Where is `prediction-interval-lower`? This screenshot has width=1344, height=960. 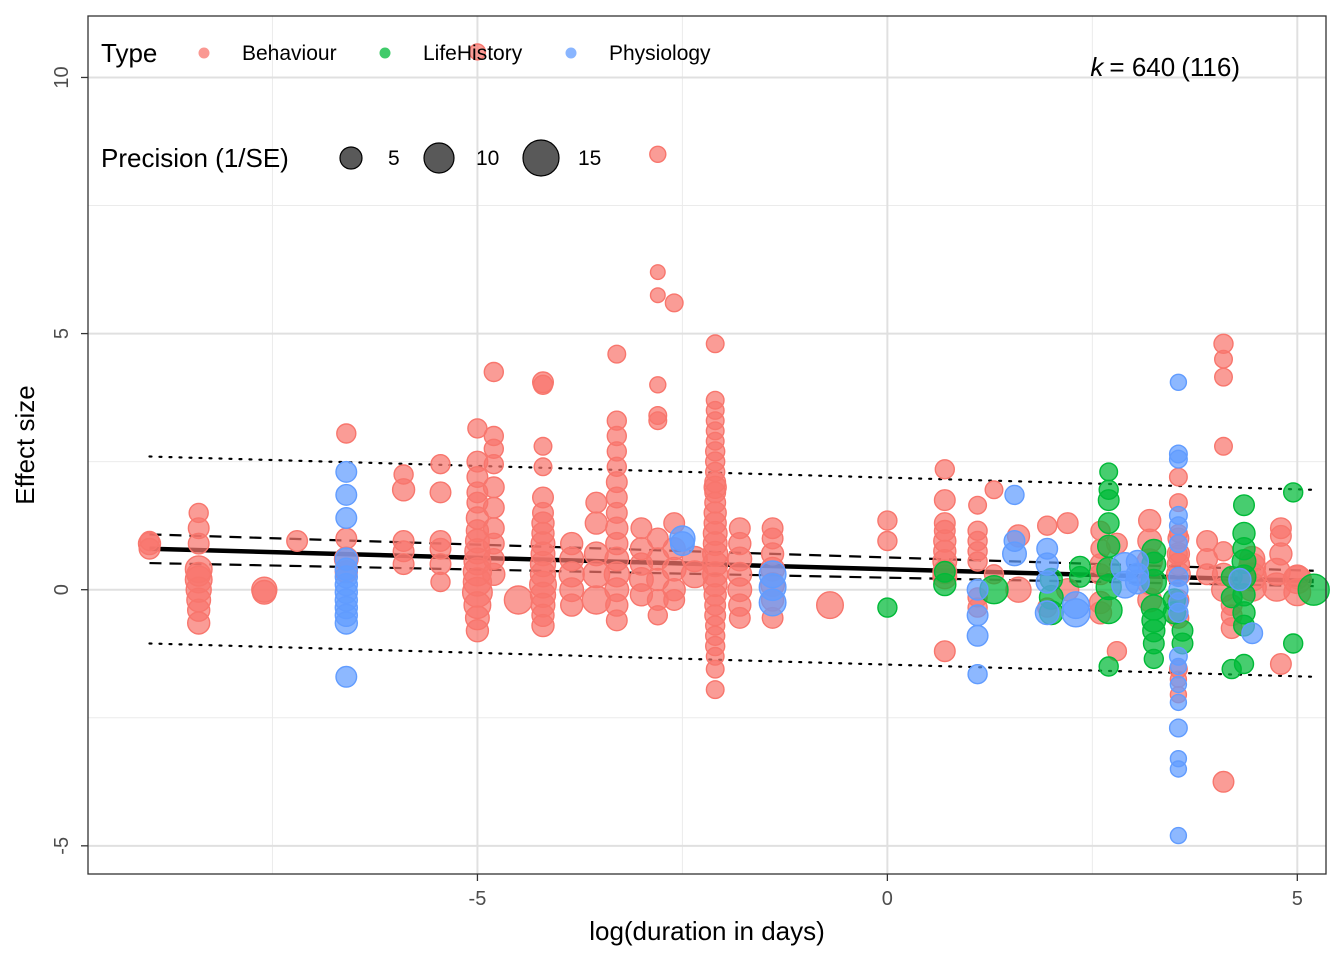 prediction-interval-lower is located at coordinates (731, 660).